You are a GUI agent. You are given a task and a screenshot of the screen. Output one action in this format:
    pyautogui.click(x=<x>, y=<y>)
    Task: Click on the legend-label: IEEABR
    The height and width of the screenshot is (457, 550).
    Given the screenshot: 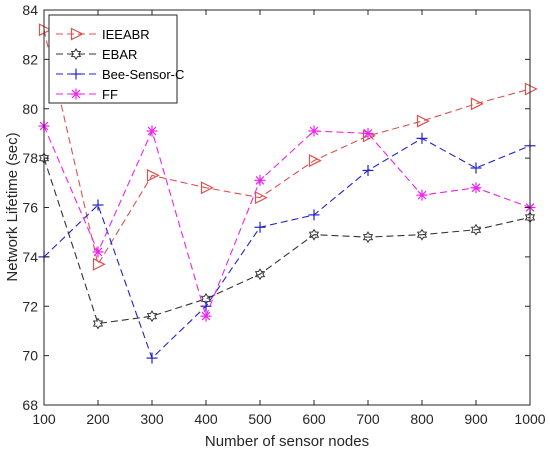 What is the action you would take?
    pyautogui.click(x=126, y=34)
    